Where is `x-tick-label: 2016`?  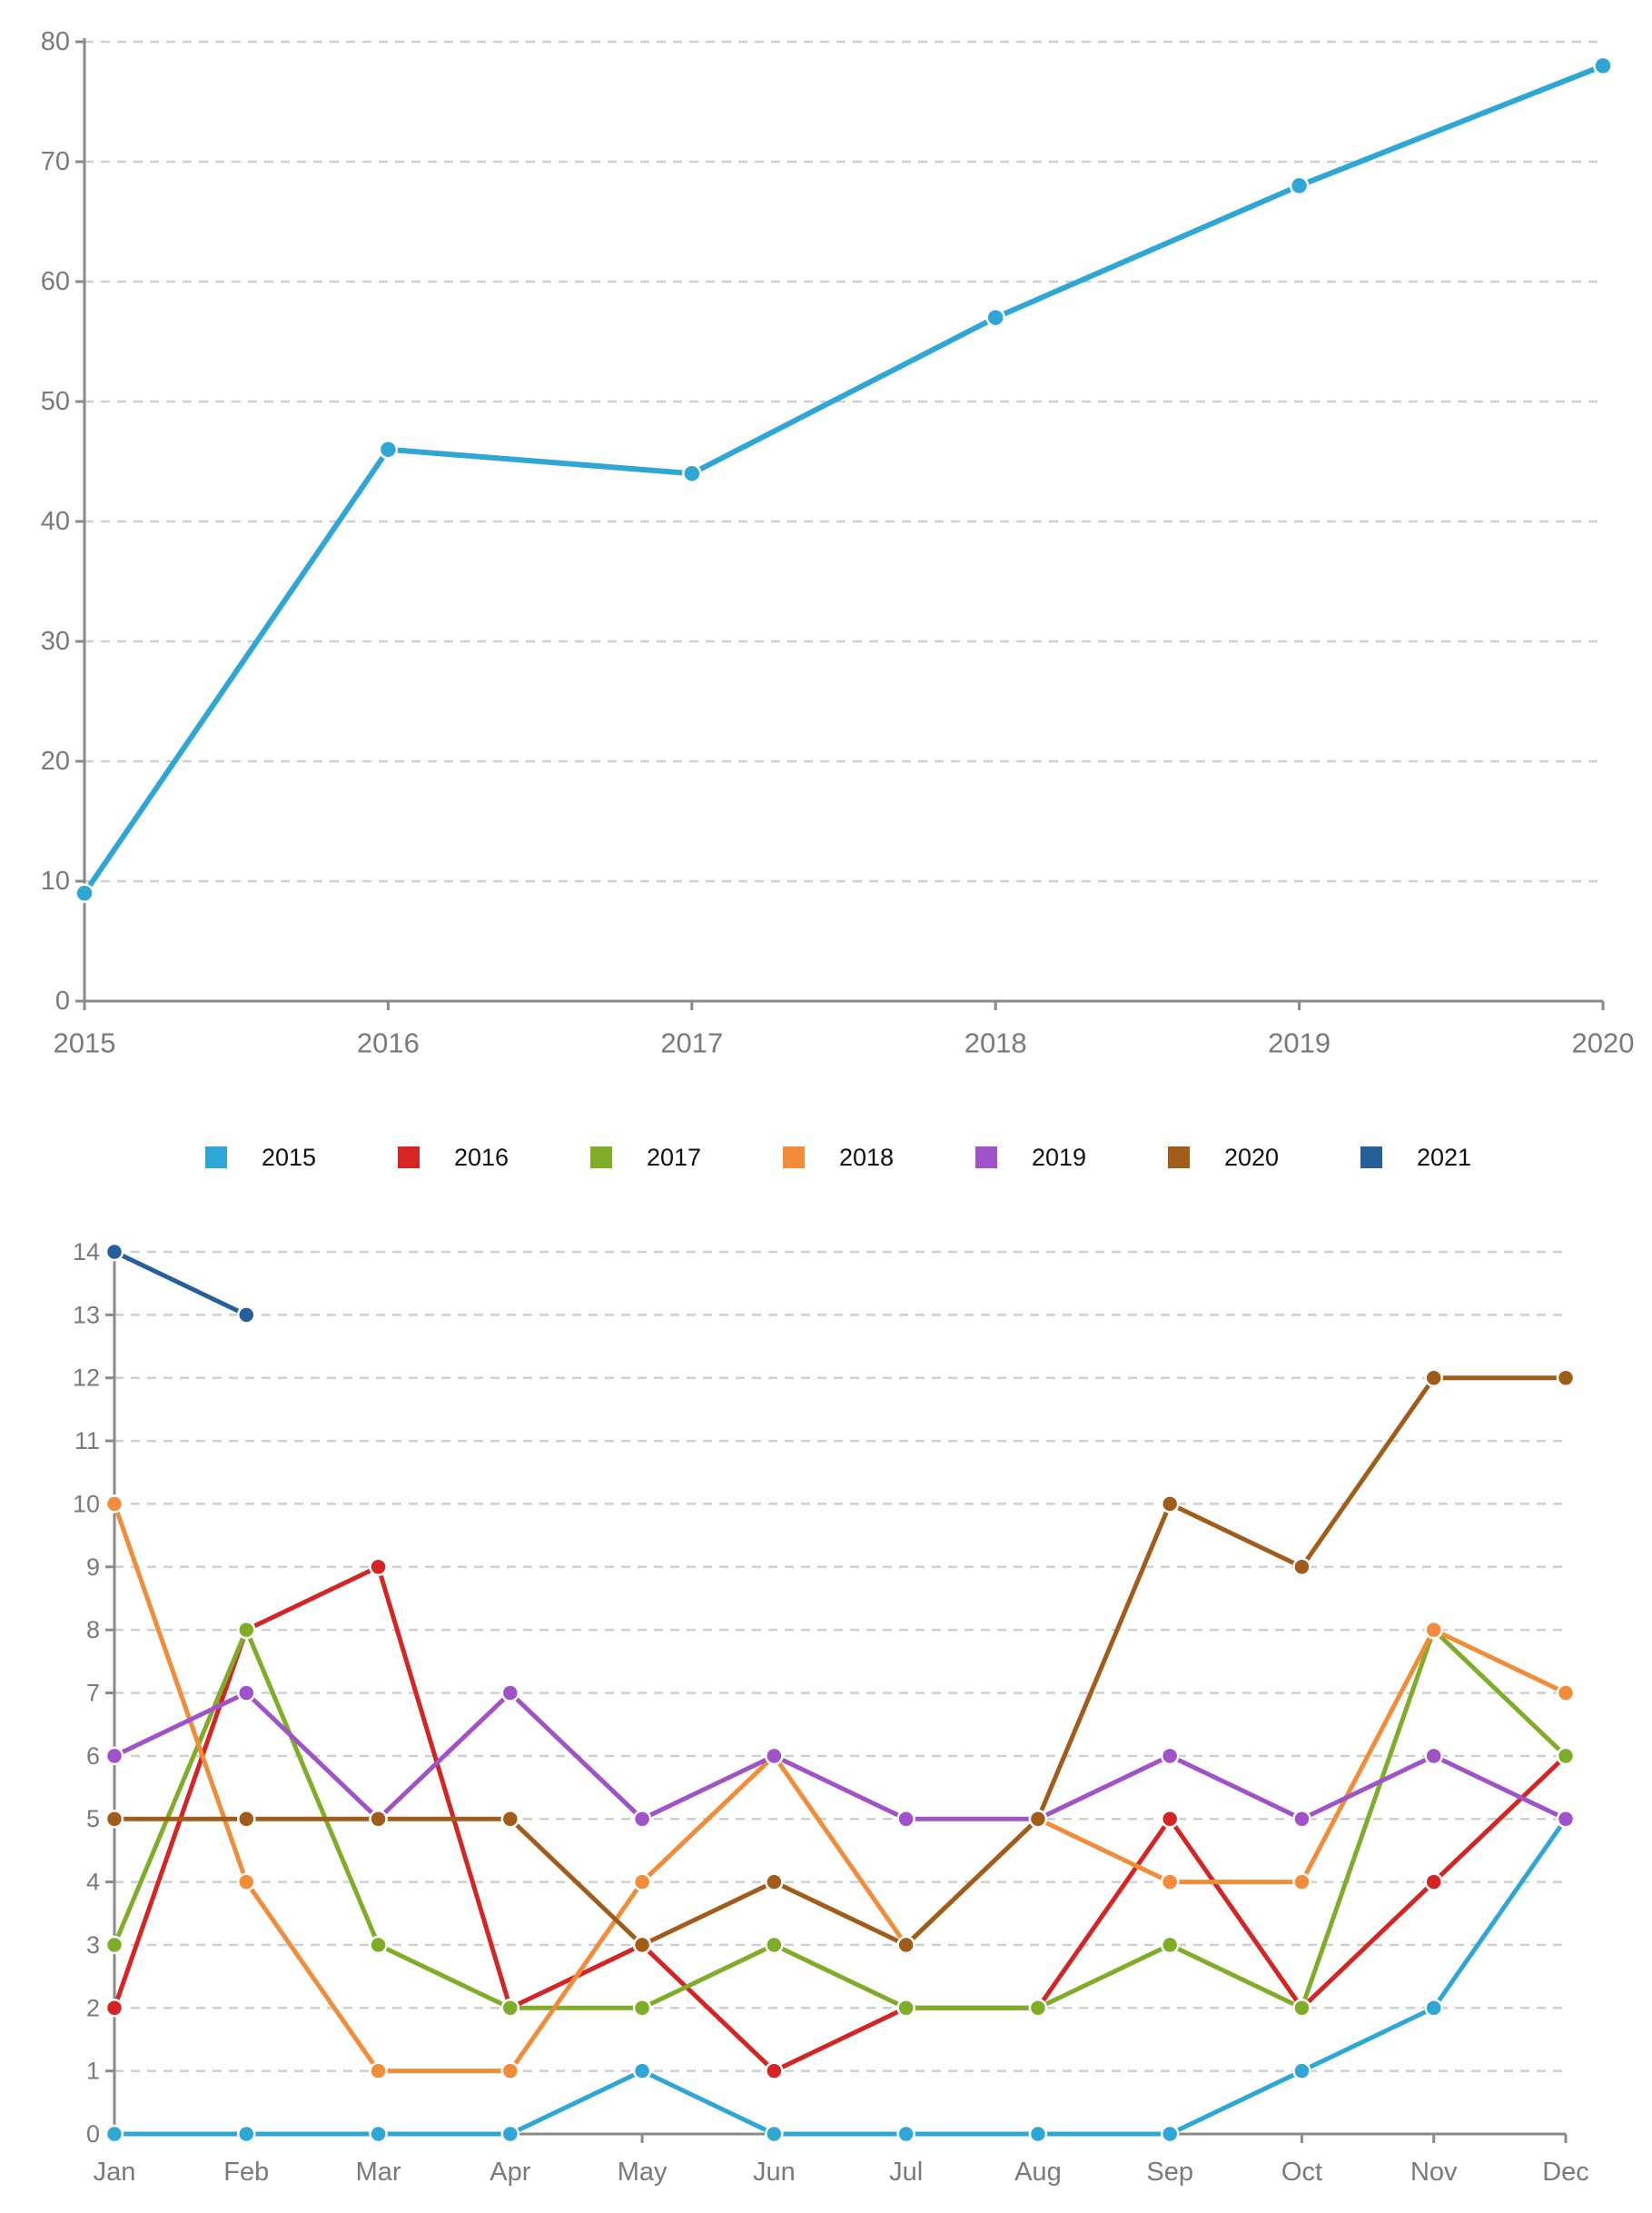 x-tick-label: 2016 is located at coordinates (388, 1043).